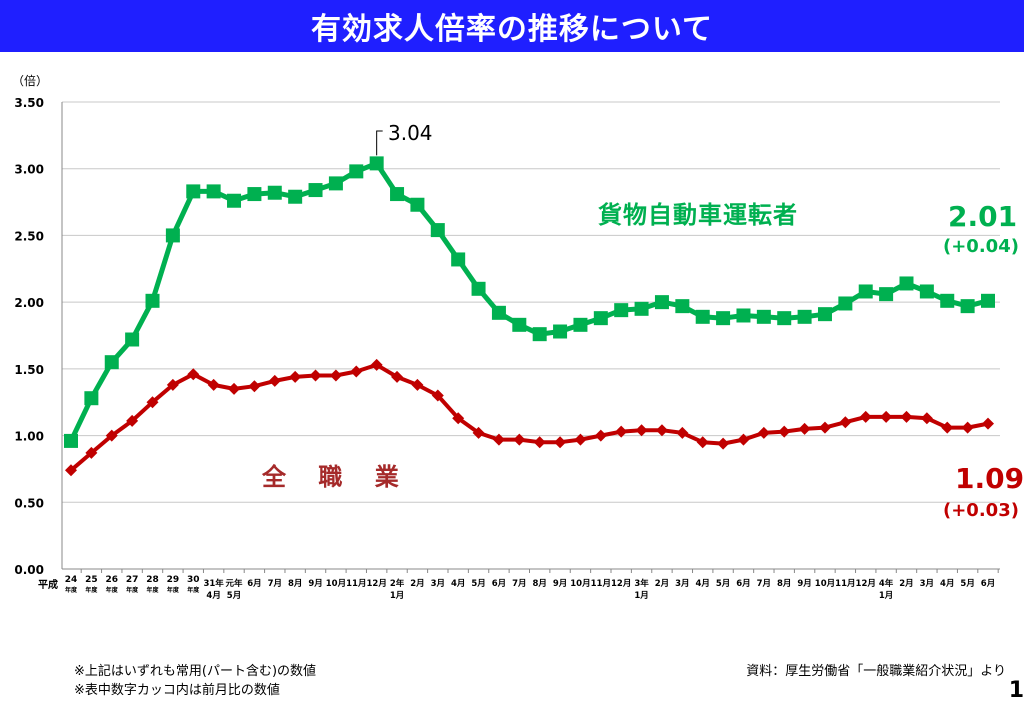 The image size is (1024, 705). I want to click on peak-leader-line, so click(379, 143).